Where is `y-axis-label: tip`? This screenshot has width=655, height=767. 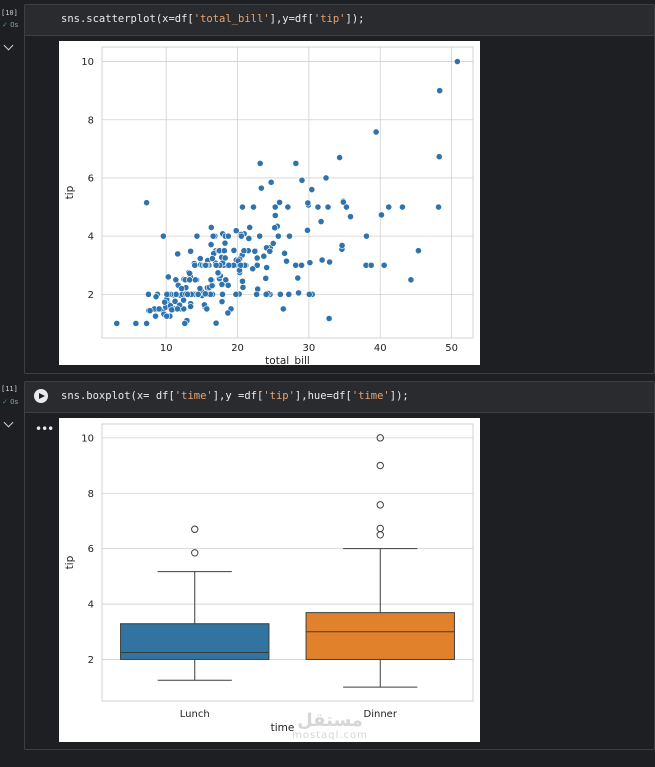 y-axis-label: tip is located at coordinates (70, 192).